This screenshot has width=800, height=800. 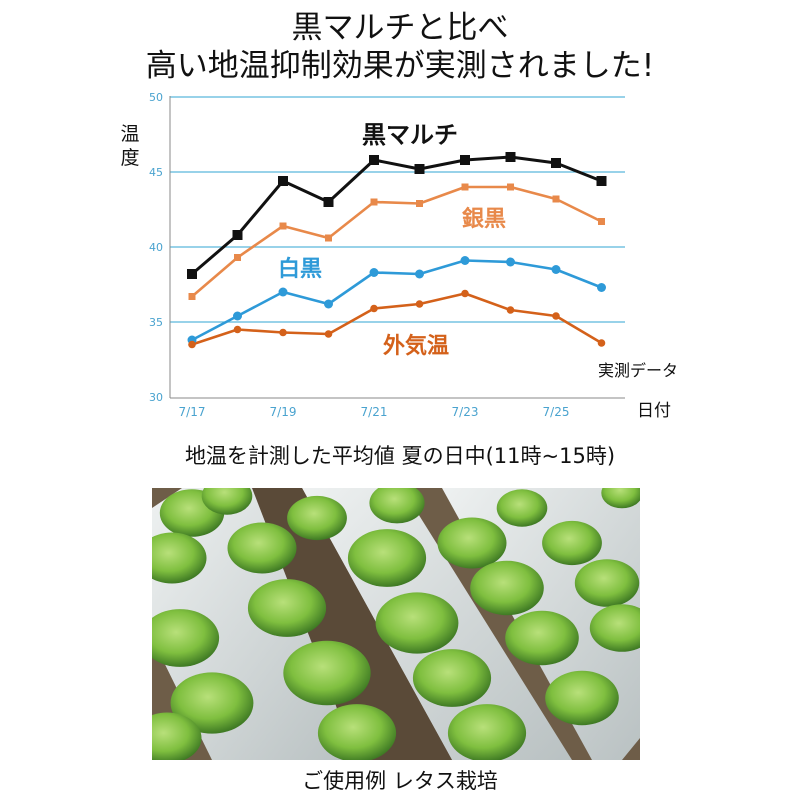 What do you see at coordinates (638, 370) in the screenshot?
I see `data-note: 実測データ` at bounding box center [638, 370].